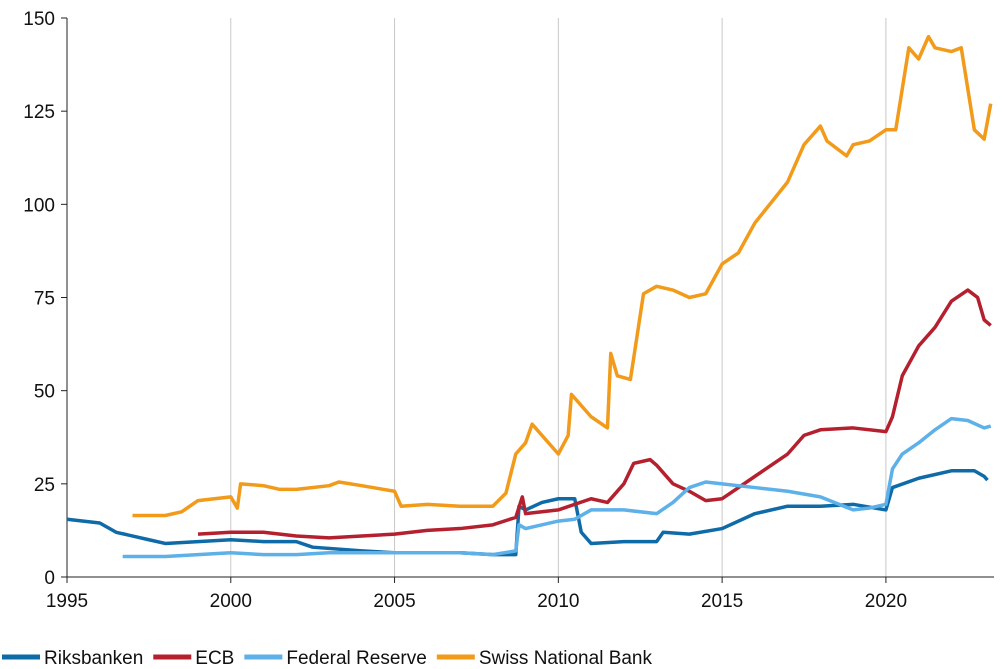 This screenshot has width=1002, height=669. I want to click on y-tick-label: 25, so click(44, 485).